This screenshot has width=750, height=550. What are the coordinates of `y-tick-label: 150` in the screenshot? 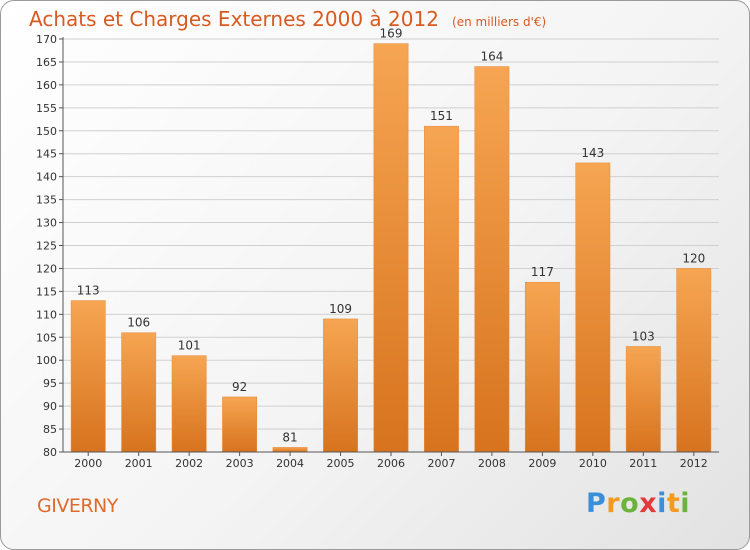 It's located at (46, 131).